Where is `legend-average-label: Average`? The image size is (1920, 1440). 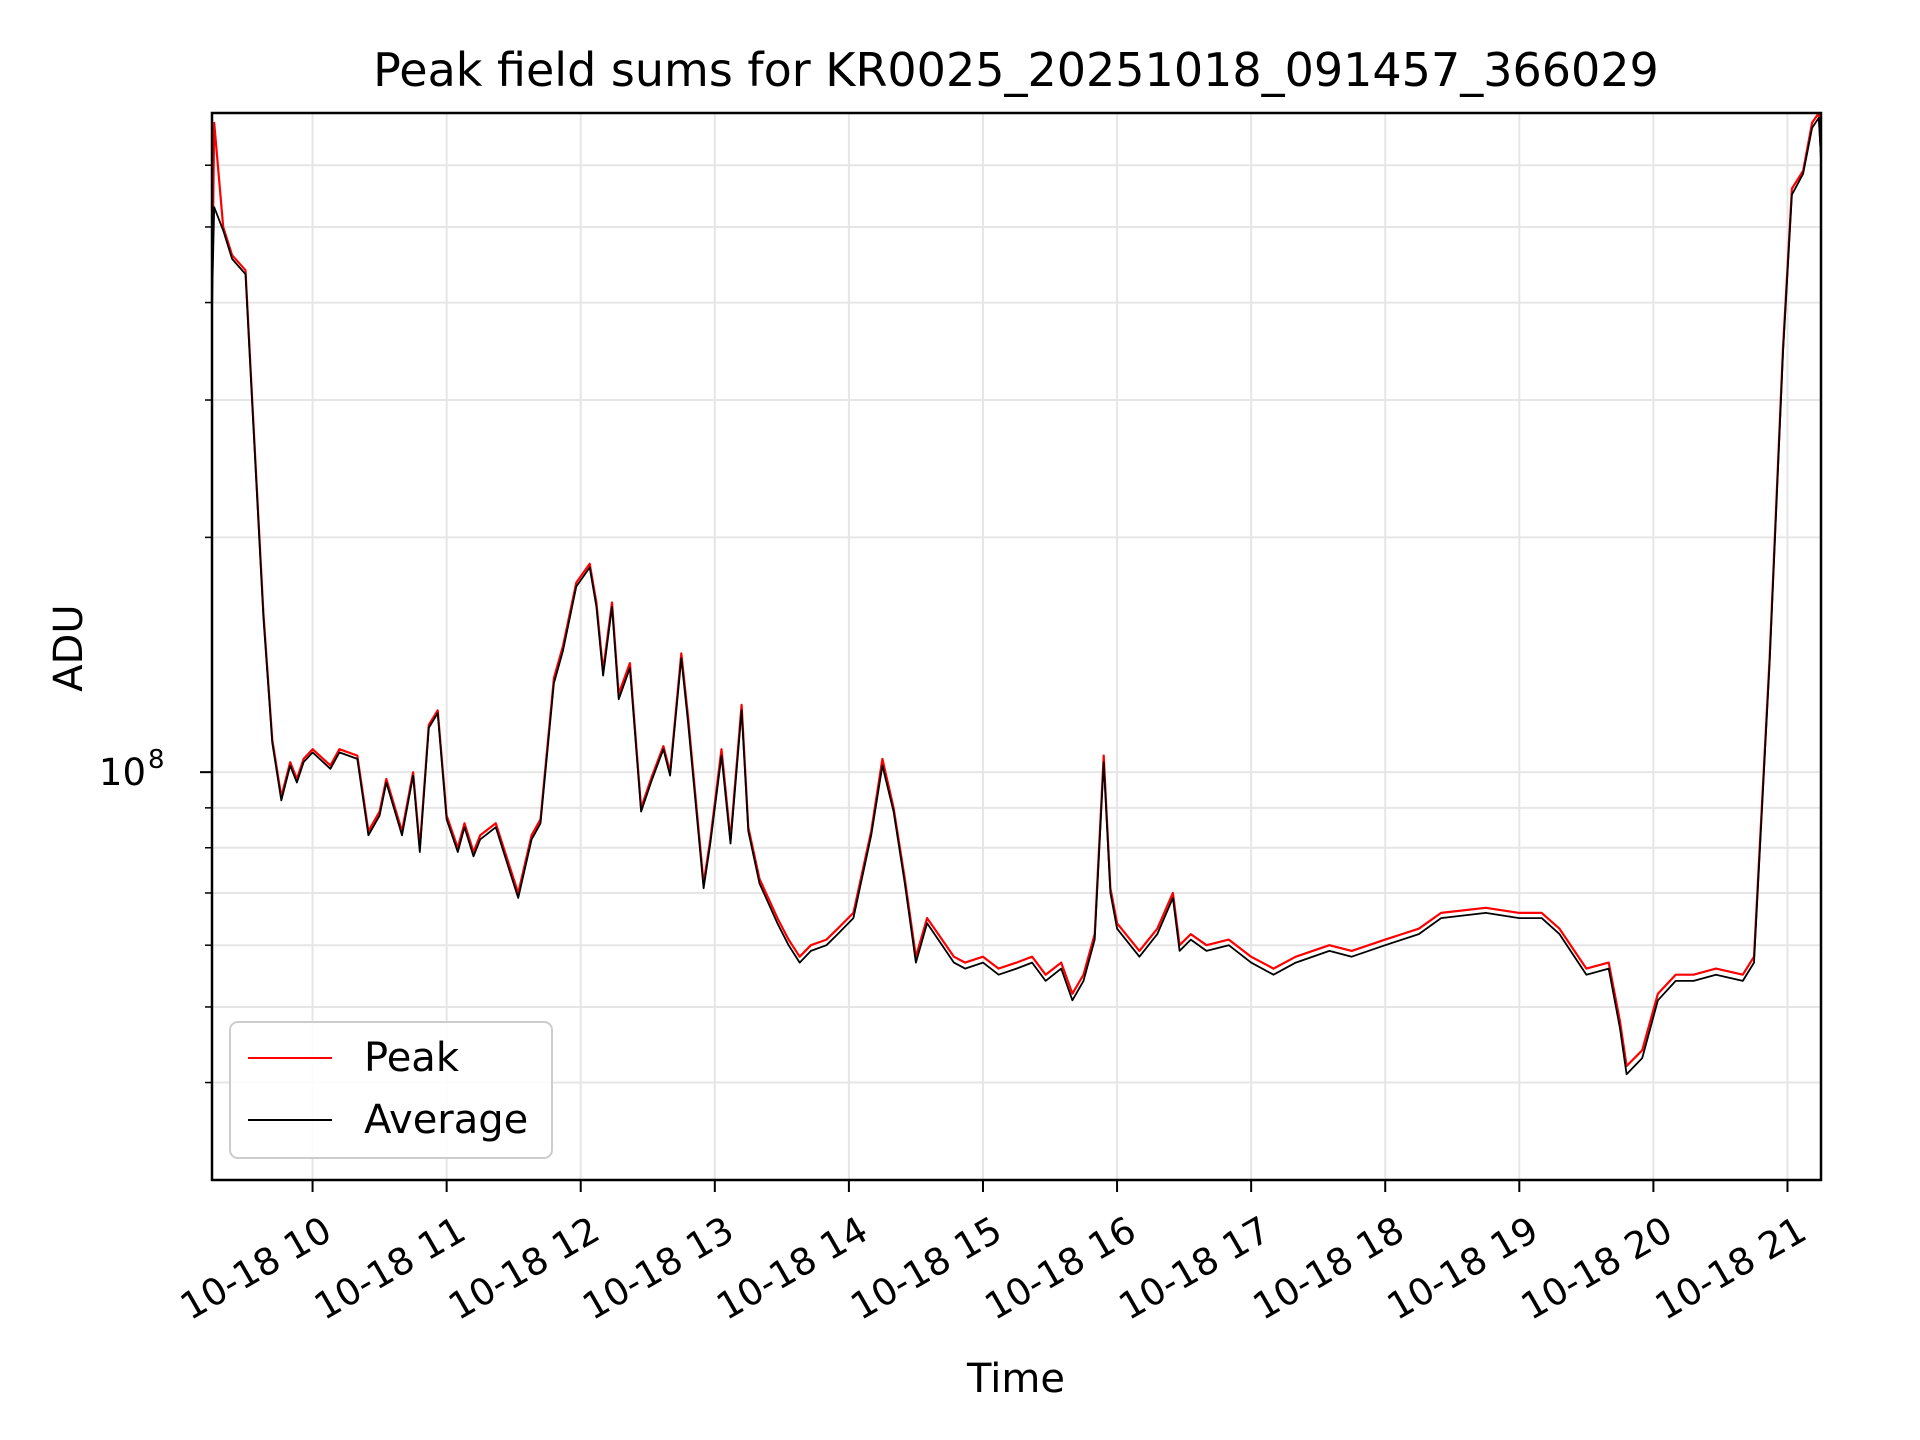 legend-average-label: Average is located at coordinates (446, 1120).